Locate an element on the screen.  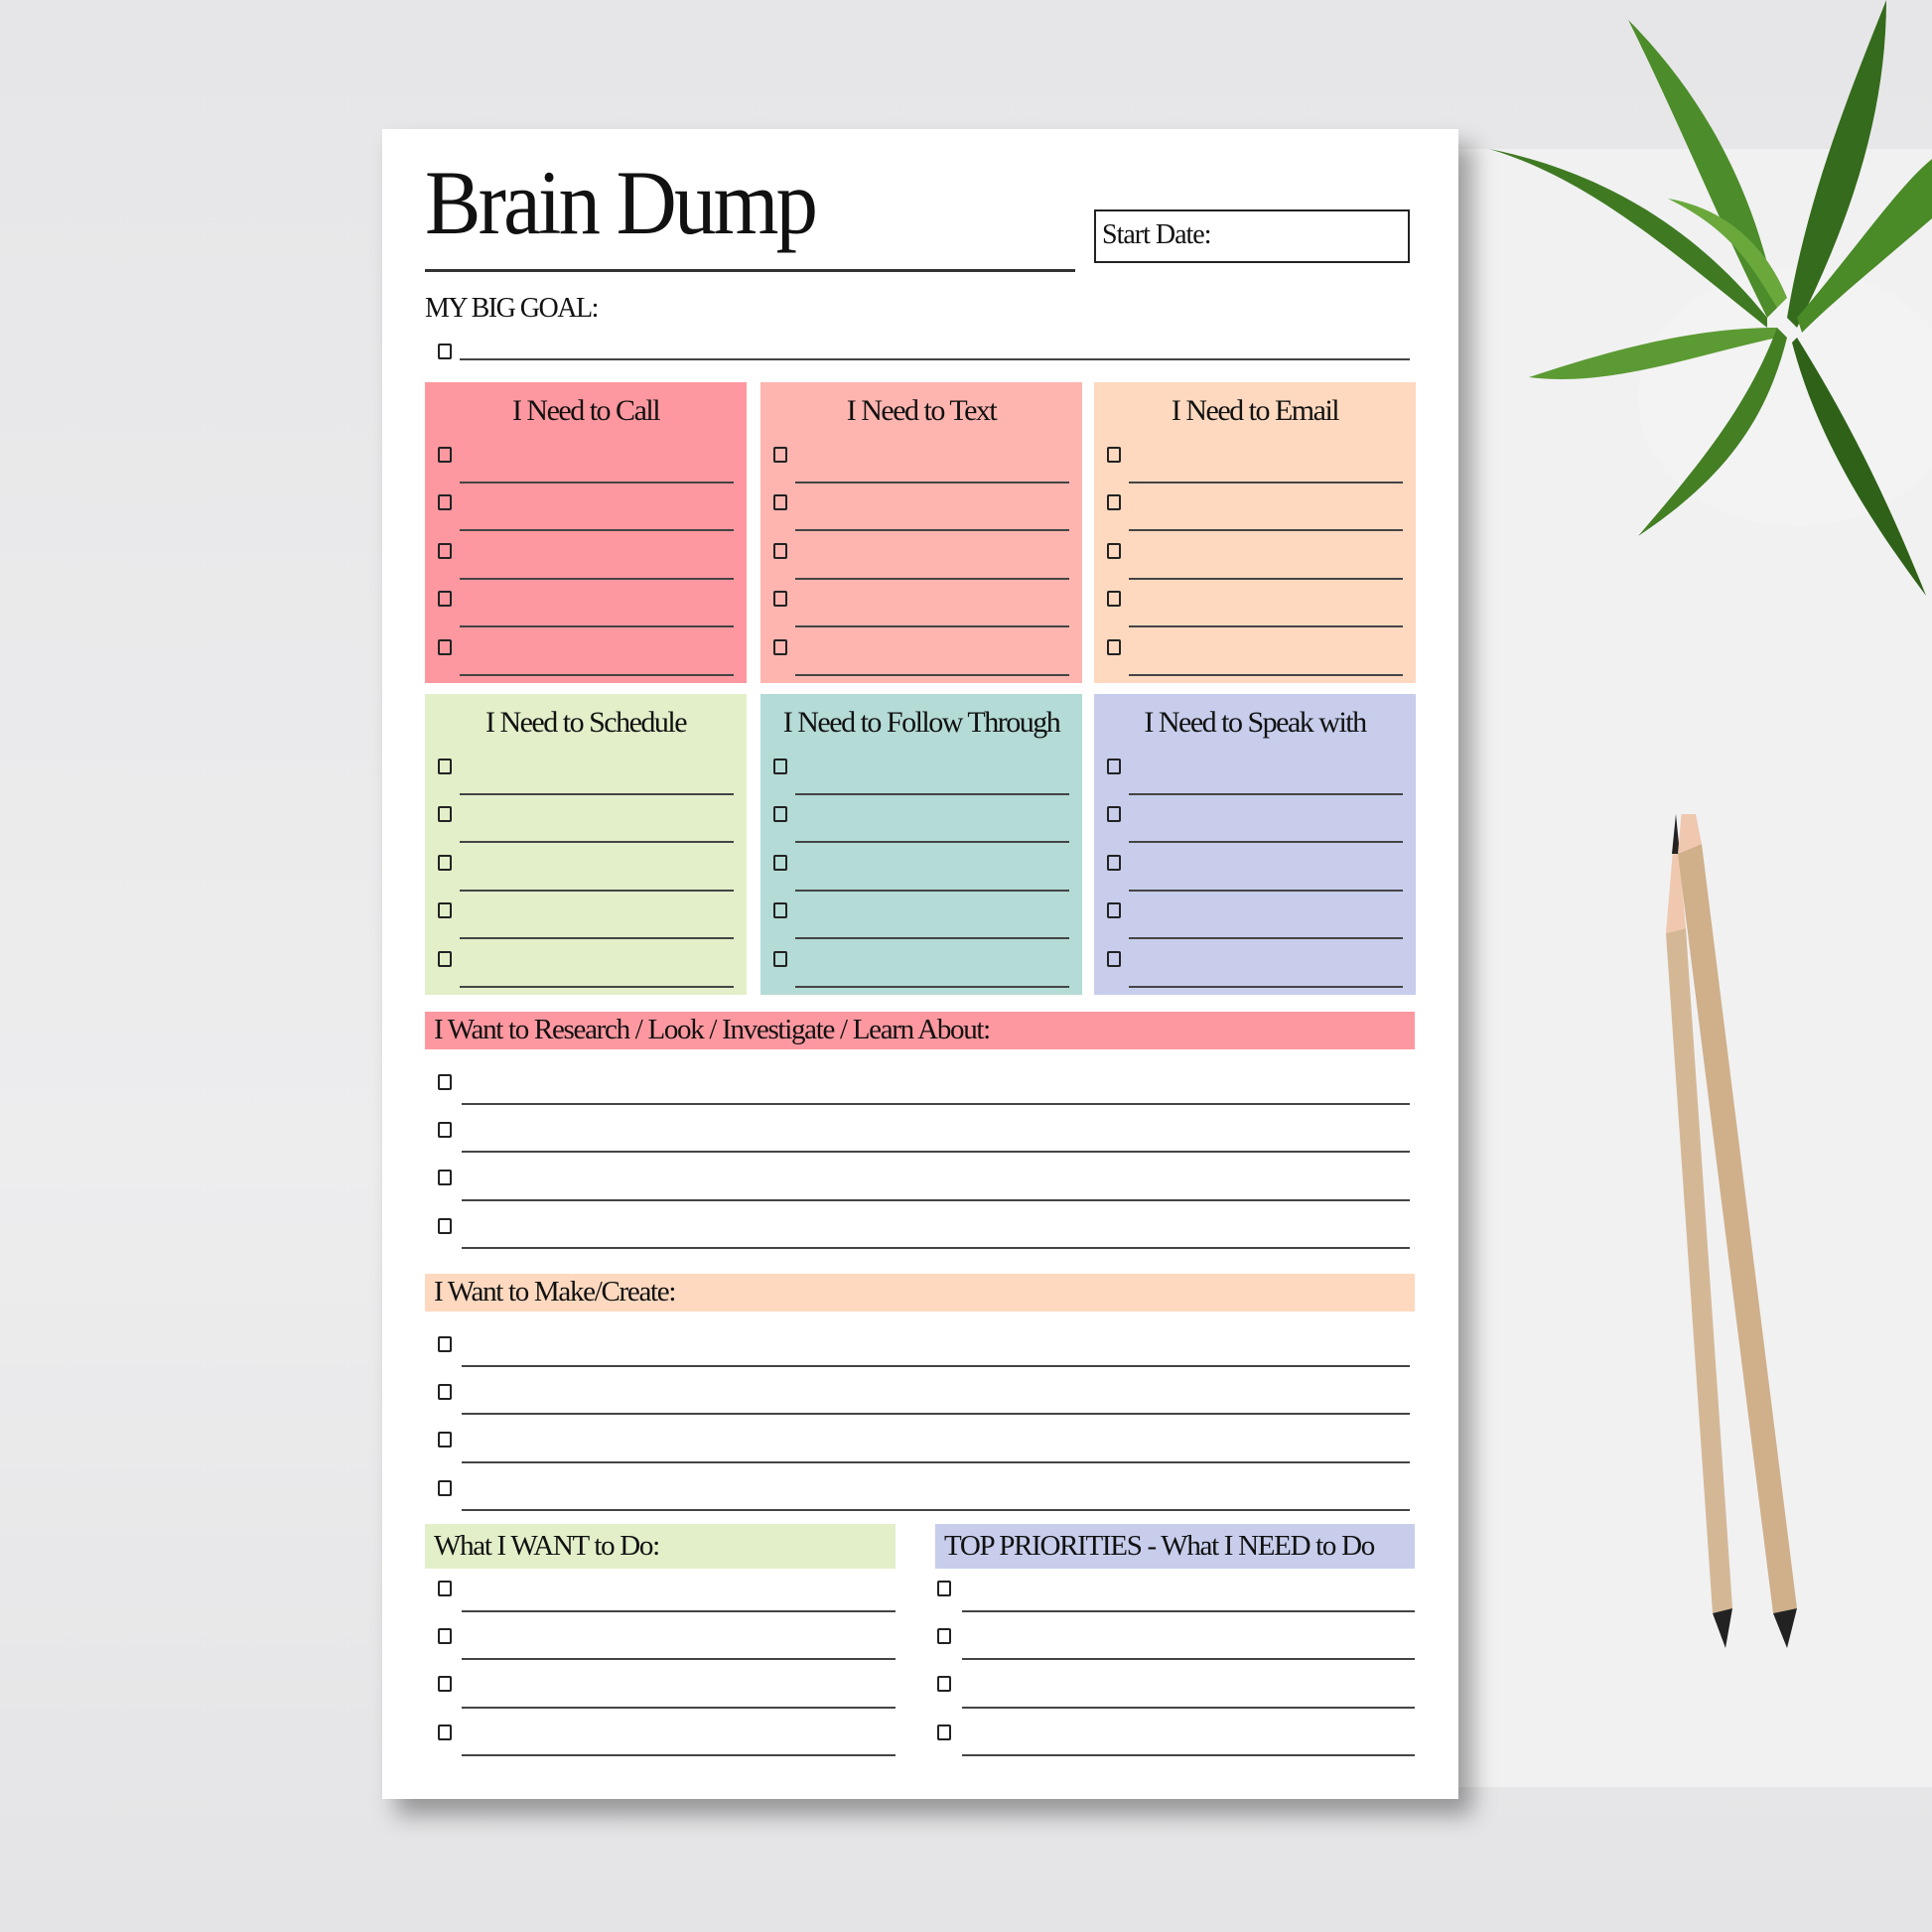
category-title: I Need to Schedule is located at coordinates (586, 723).